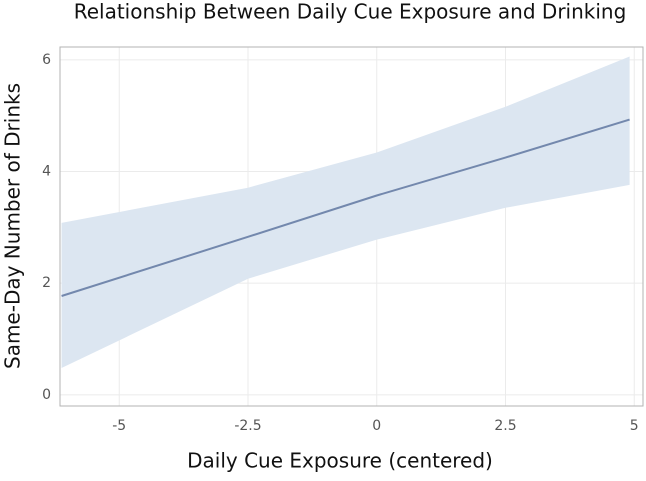 The height and width of the screenshot is (481, 646). Describe the element at coordinates (46, 60) in the screenshot. I see `y-tick-label: 6` at that location.